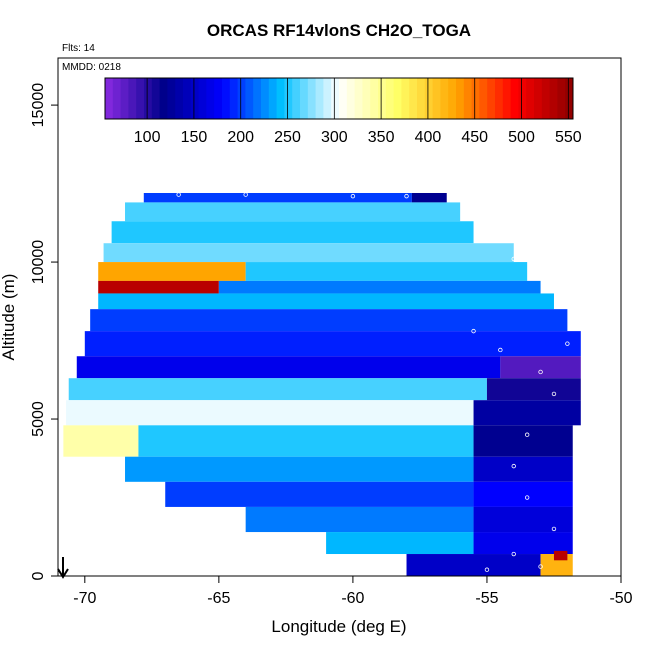  What do you see at coordinates (78, 48) in the screenshot?
I see `flights-annotation: Flts: 14` at bounding box center [78, 48].